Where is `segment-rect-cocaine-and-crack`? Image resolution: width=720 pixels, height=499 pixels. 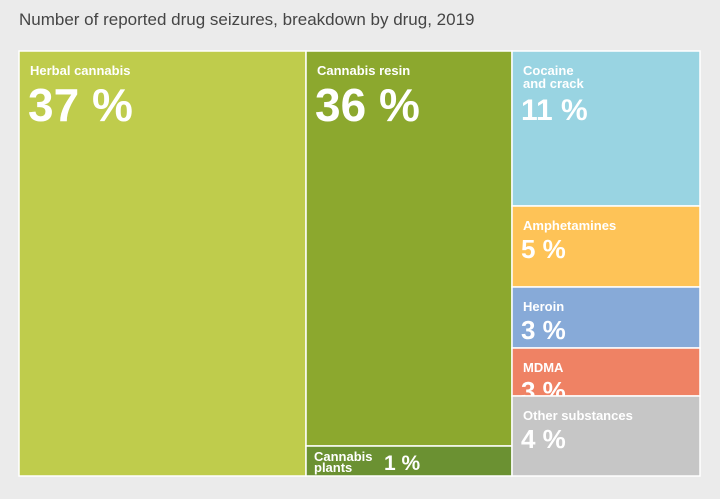
segment-rect-cocaine-and-crack is located at coordinates (606, 128).